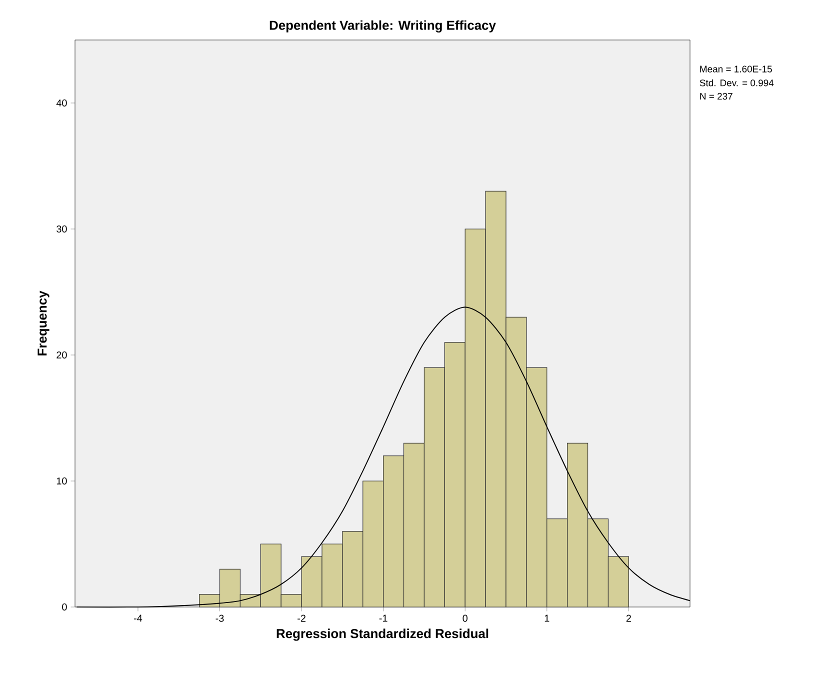 The width and height of the screenshot is (824, 677). Describe the element at coordinates (382, 634) in the screenshot. I see `x-axis-title: Regression Standardized Residual` at that location.